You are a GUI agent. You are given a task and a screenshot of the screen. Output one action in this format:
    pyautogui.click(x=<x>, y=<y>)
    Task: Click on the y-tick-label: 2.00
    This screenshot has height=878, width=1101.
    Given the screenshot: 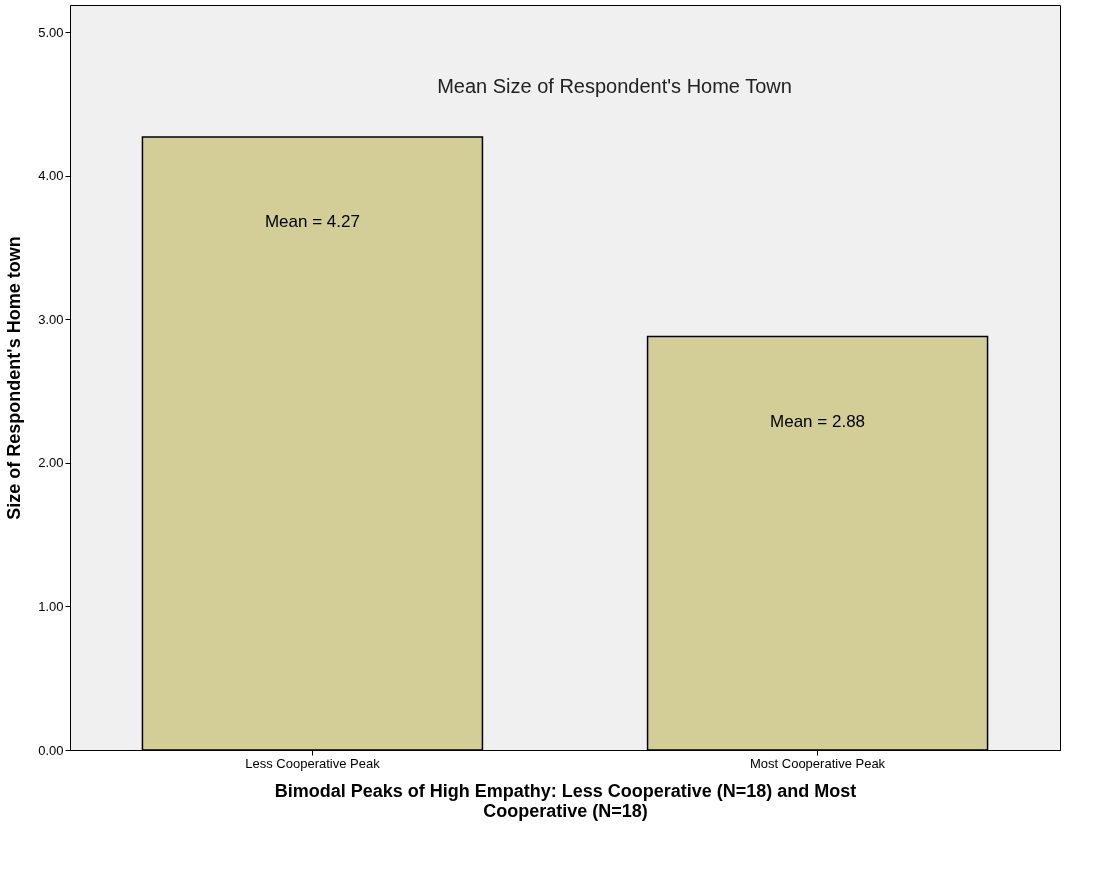 What is the action you would take?
    pyautogui.click(x=51, y=463)
    